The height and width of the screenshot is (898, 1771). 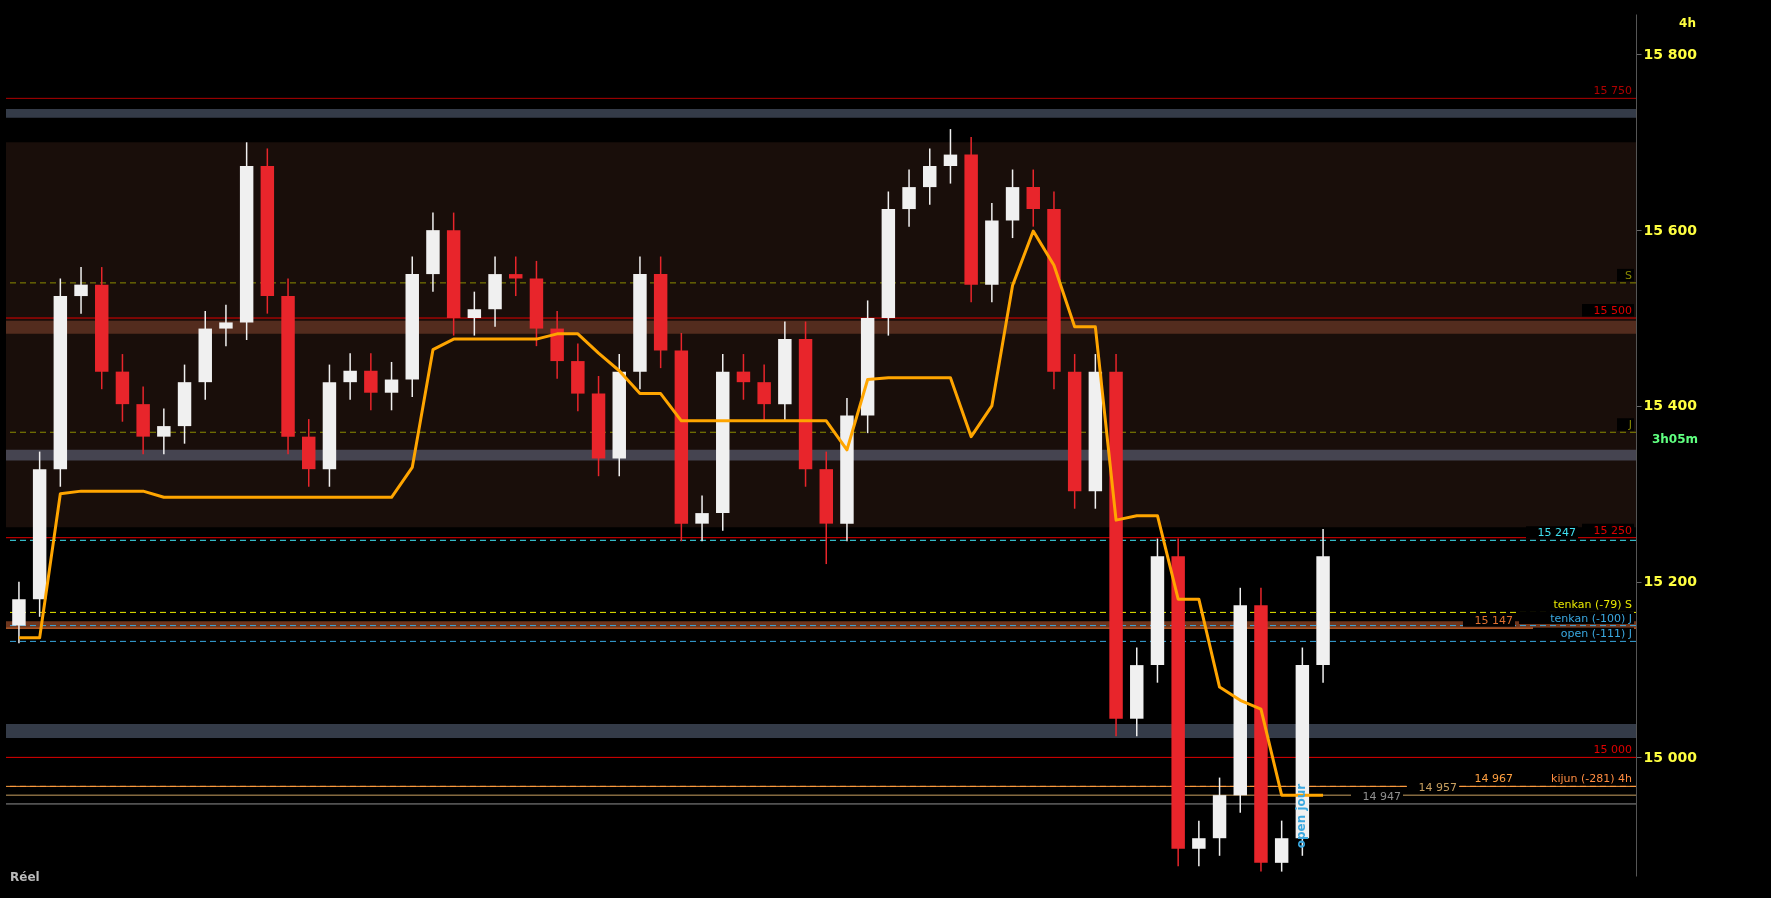 I want to click on ref-line-label: 15 750, so click(x=1612, y=91).